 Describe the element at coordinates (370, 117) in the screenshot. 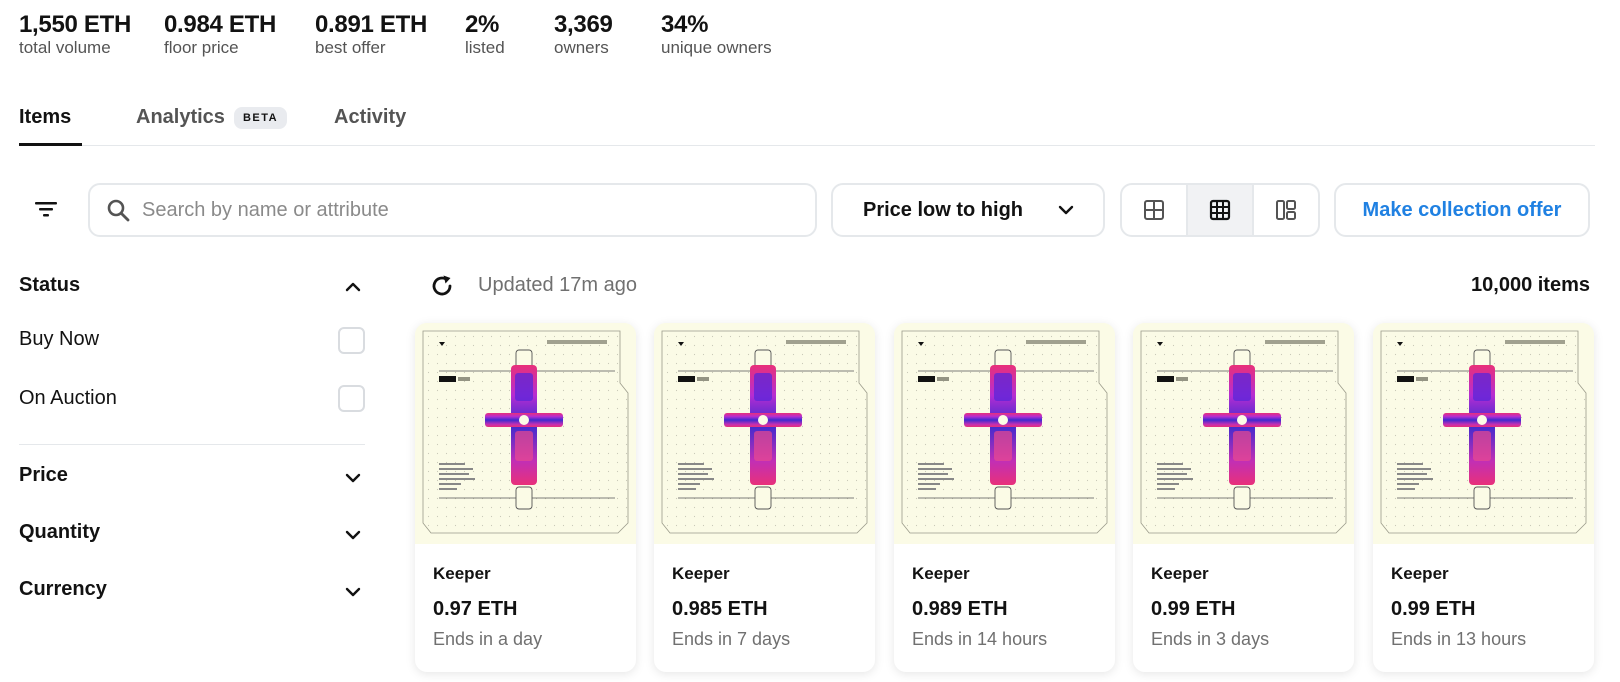

I see `tab-activity: Activity` at that location.